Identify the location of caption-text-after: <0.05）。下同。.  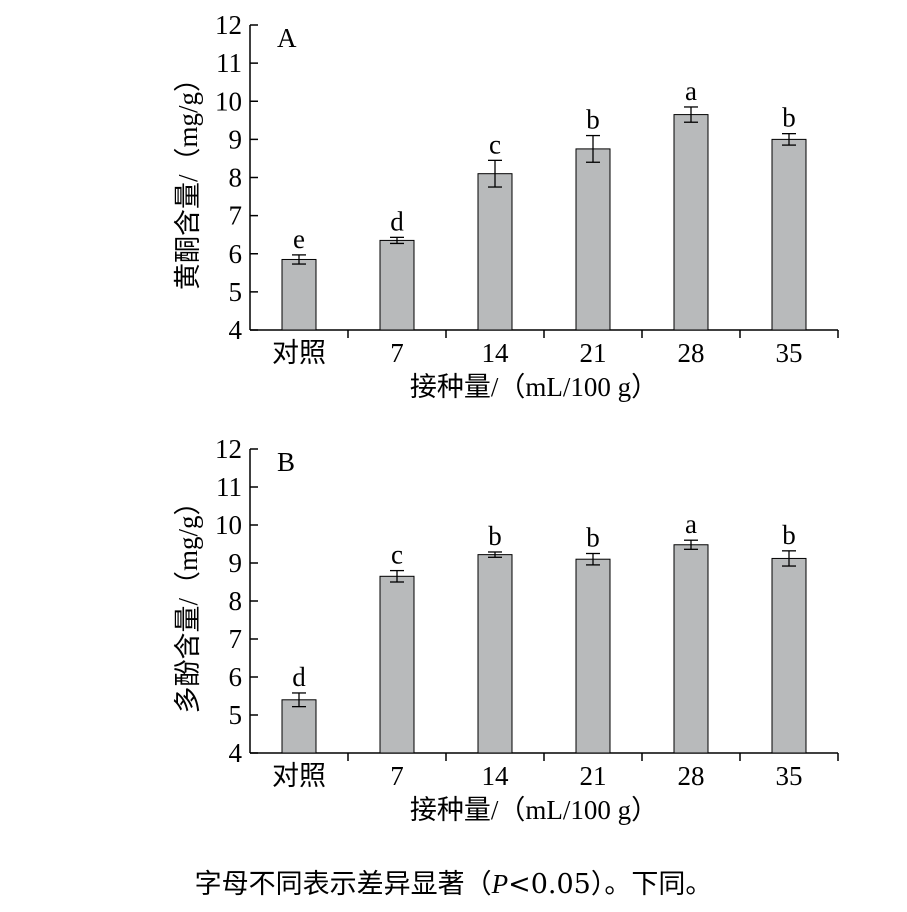
(610, 884).